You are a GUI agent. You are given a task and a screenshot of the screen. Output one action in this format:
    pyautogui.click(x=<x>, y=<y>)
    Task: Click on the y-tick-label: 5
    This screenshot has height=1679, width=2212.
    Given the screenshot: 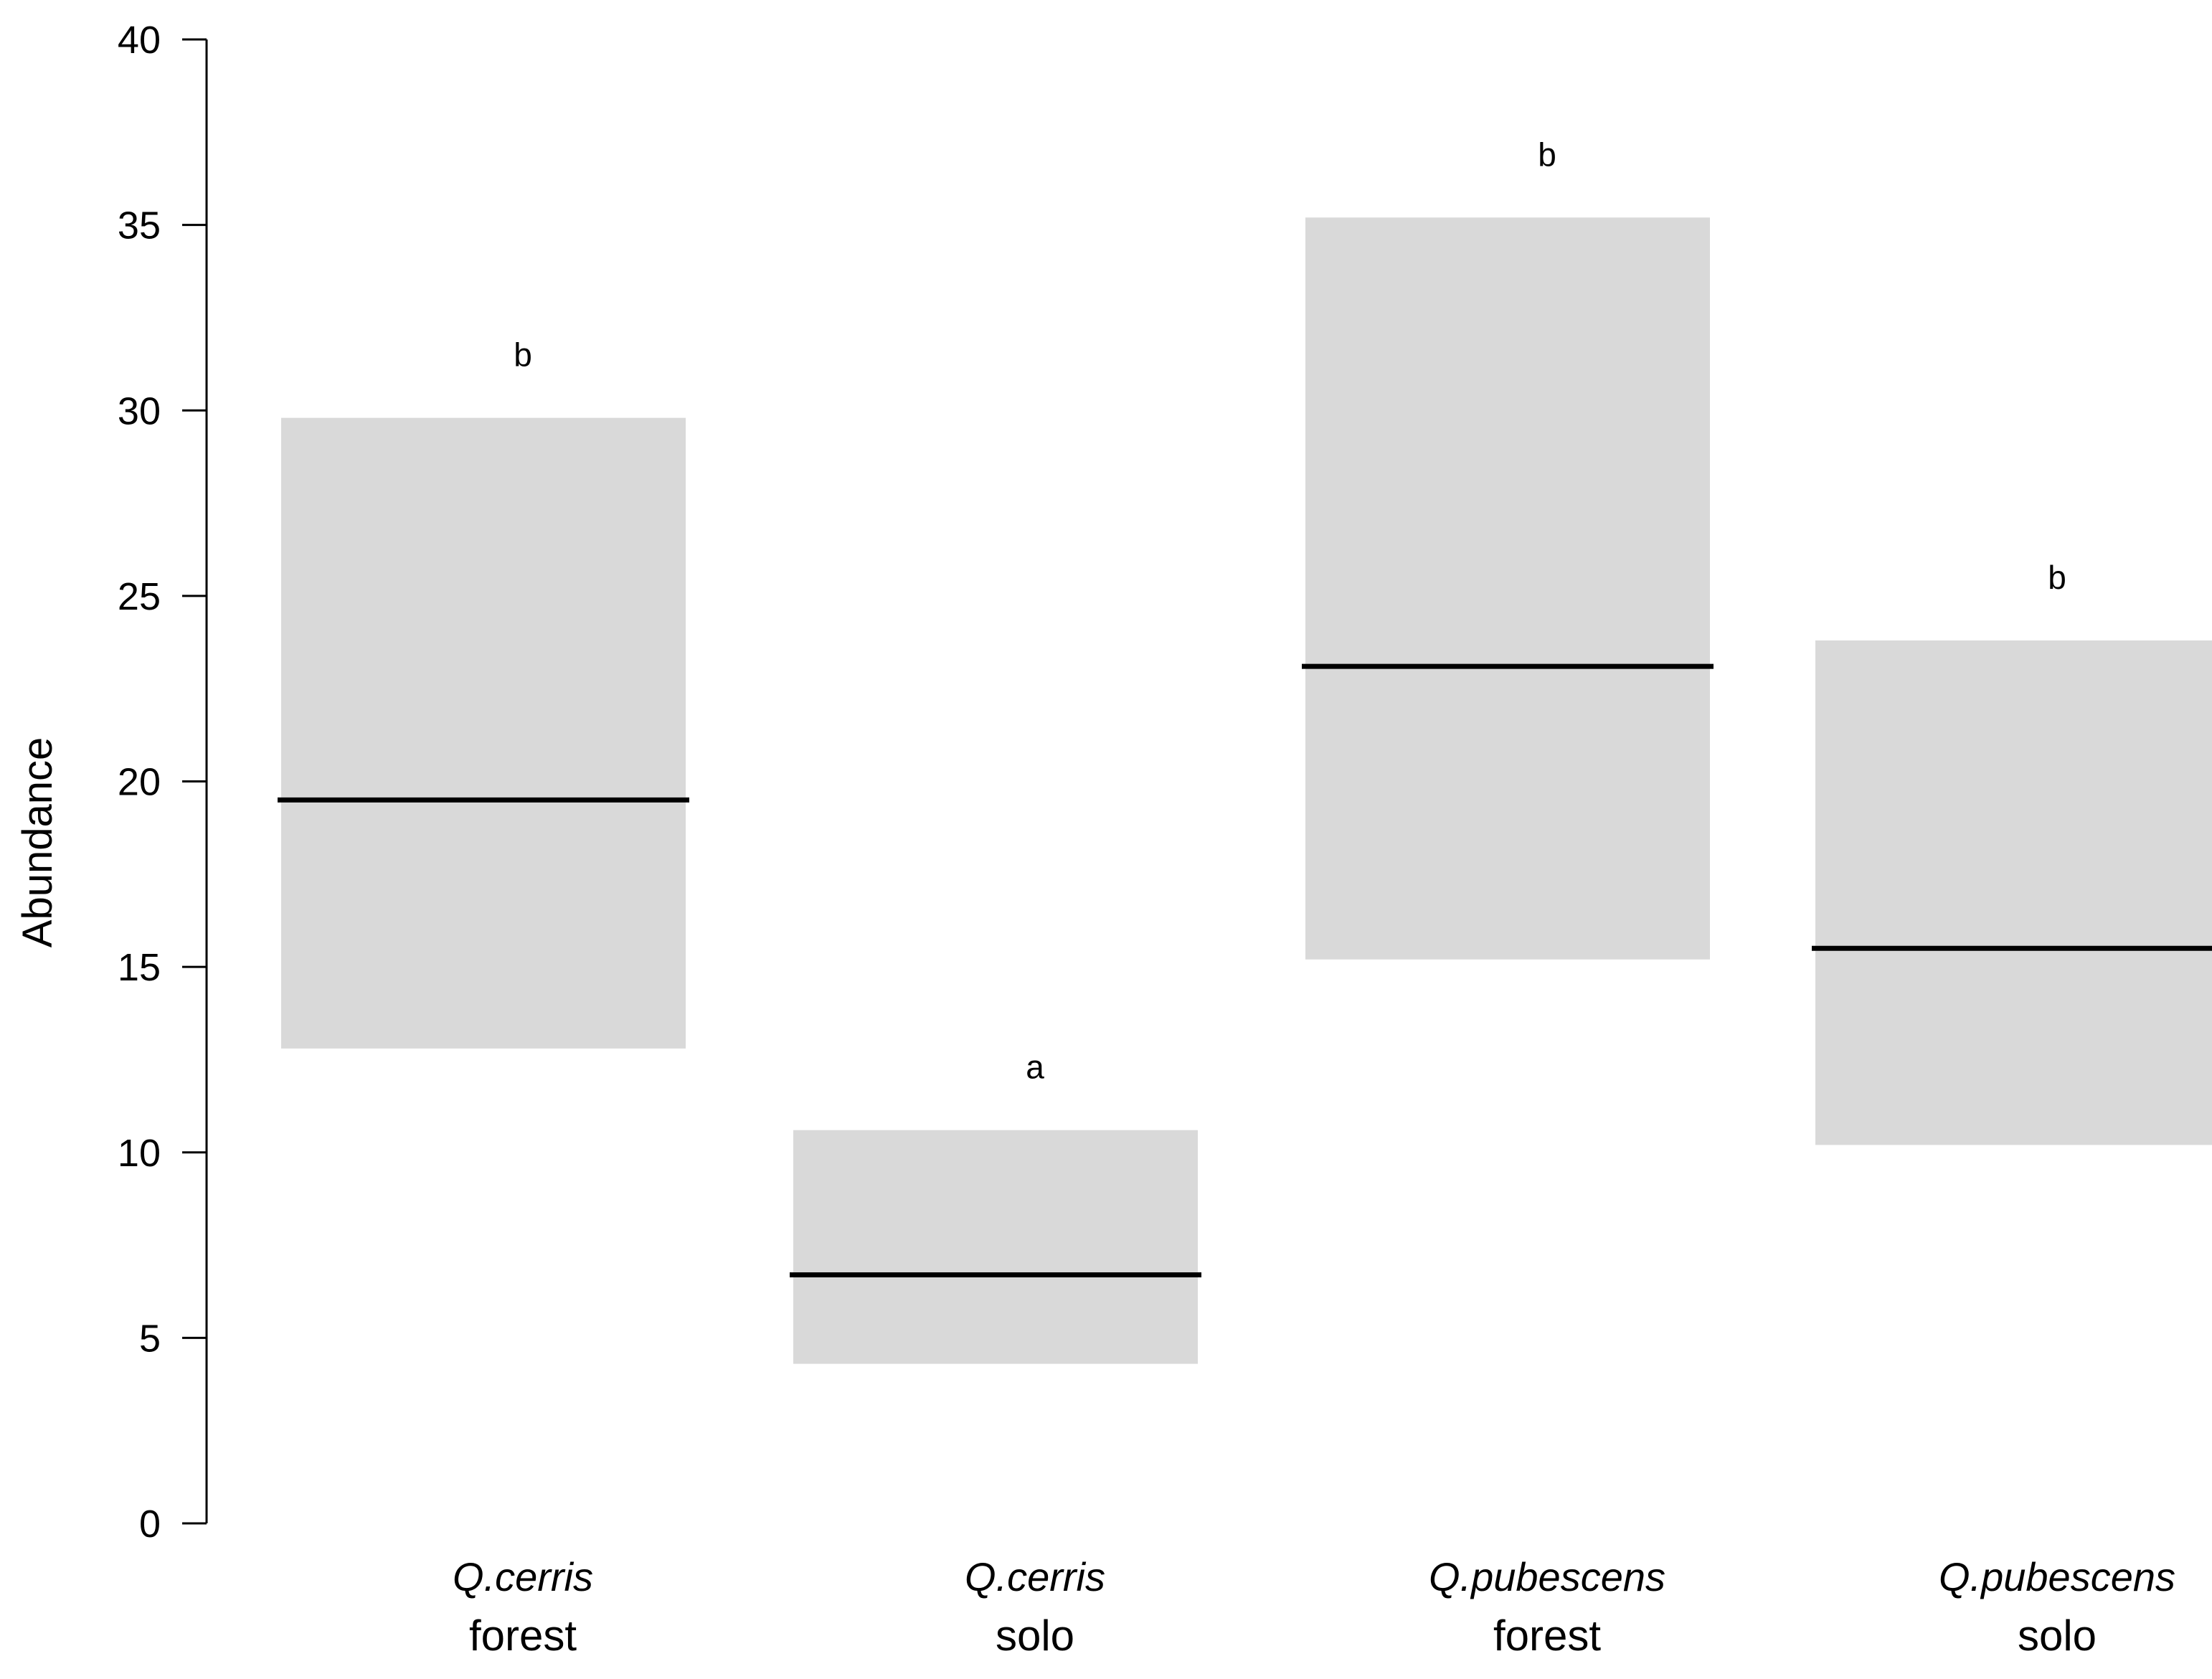 What is the action you would take?
    pyautogui.click(x=150, y=1339)
    